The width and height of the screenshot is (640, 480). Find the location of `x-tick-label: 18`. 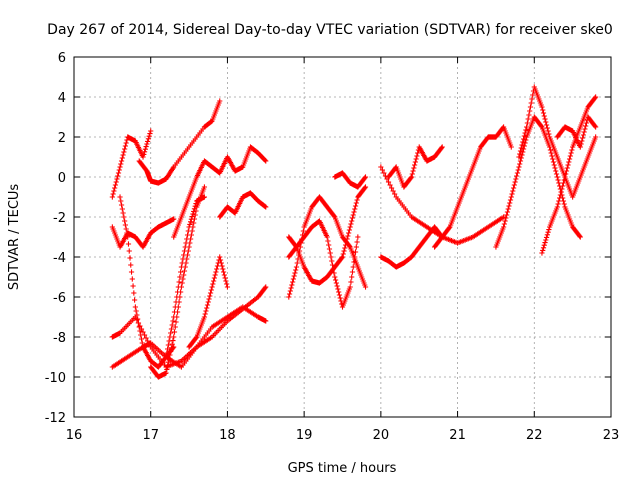

x-tick-label: 18 is located at coordinates (227, 435).